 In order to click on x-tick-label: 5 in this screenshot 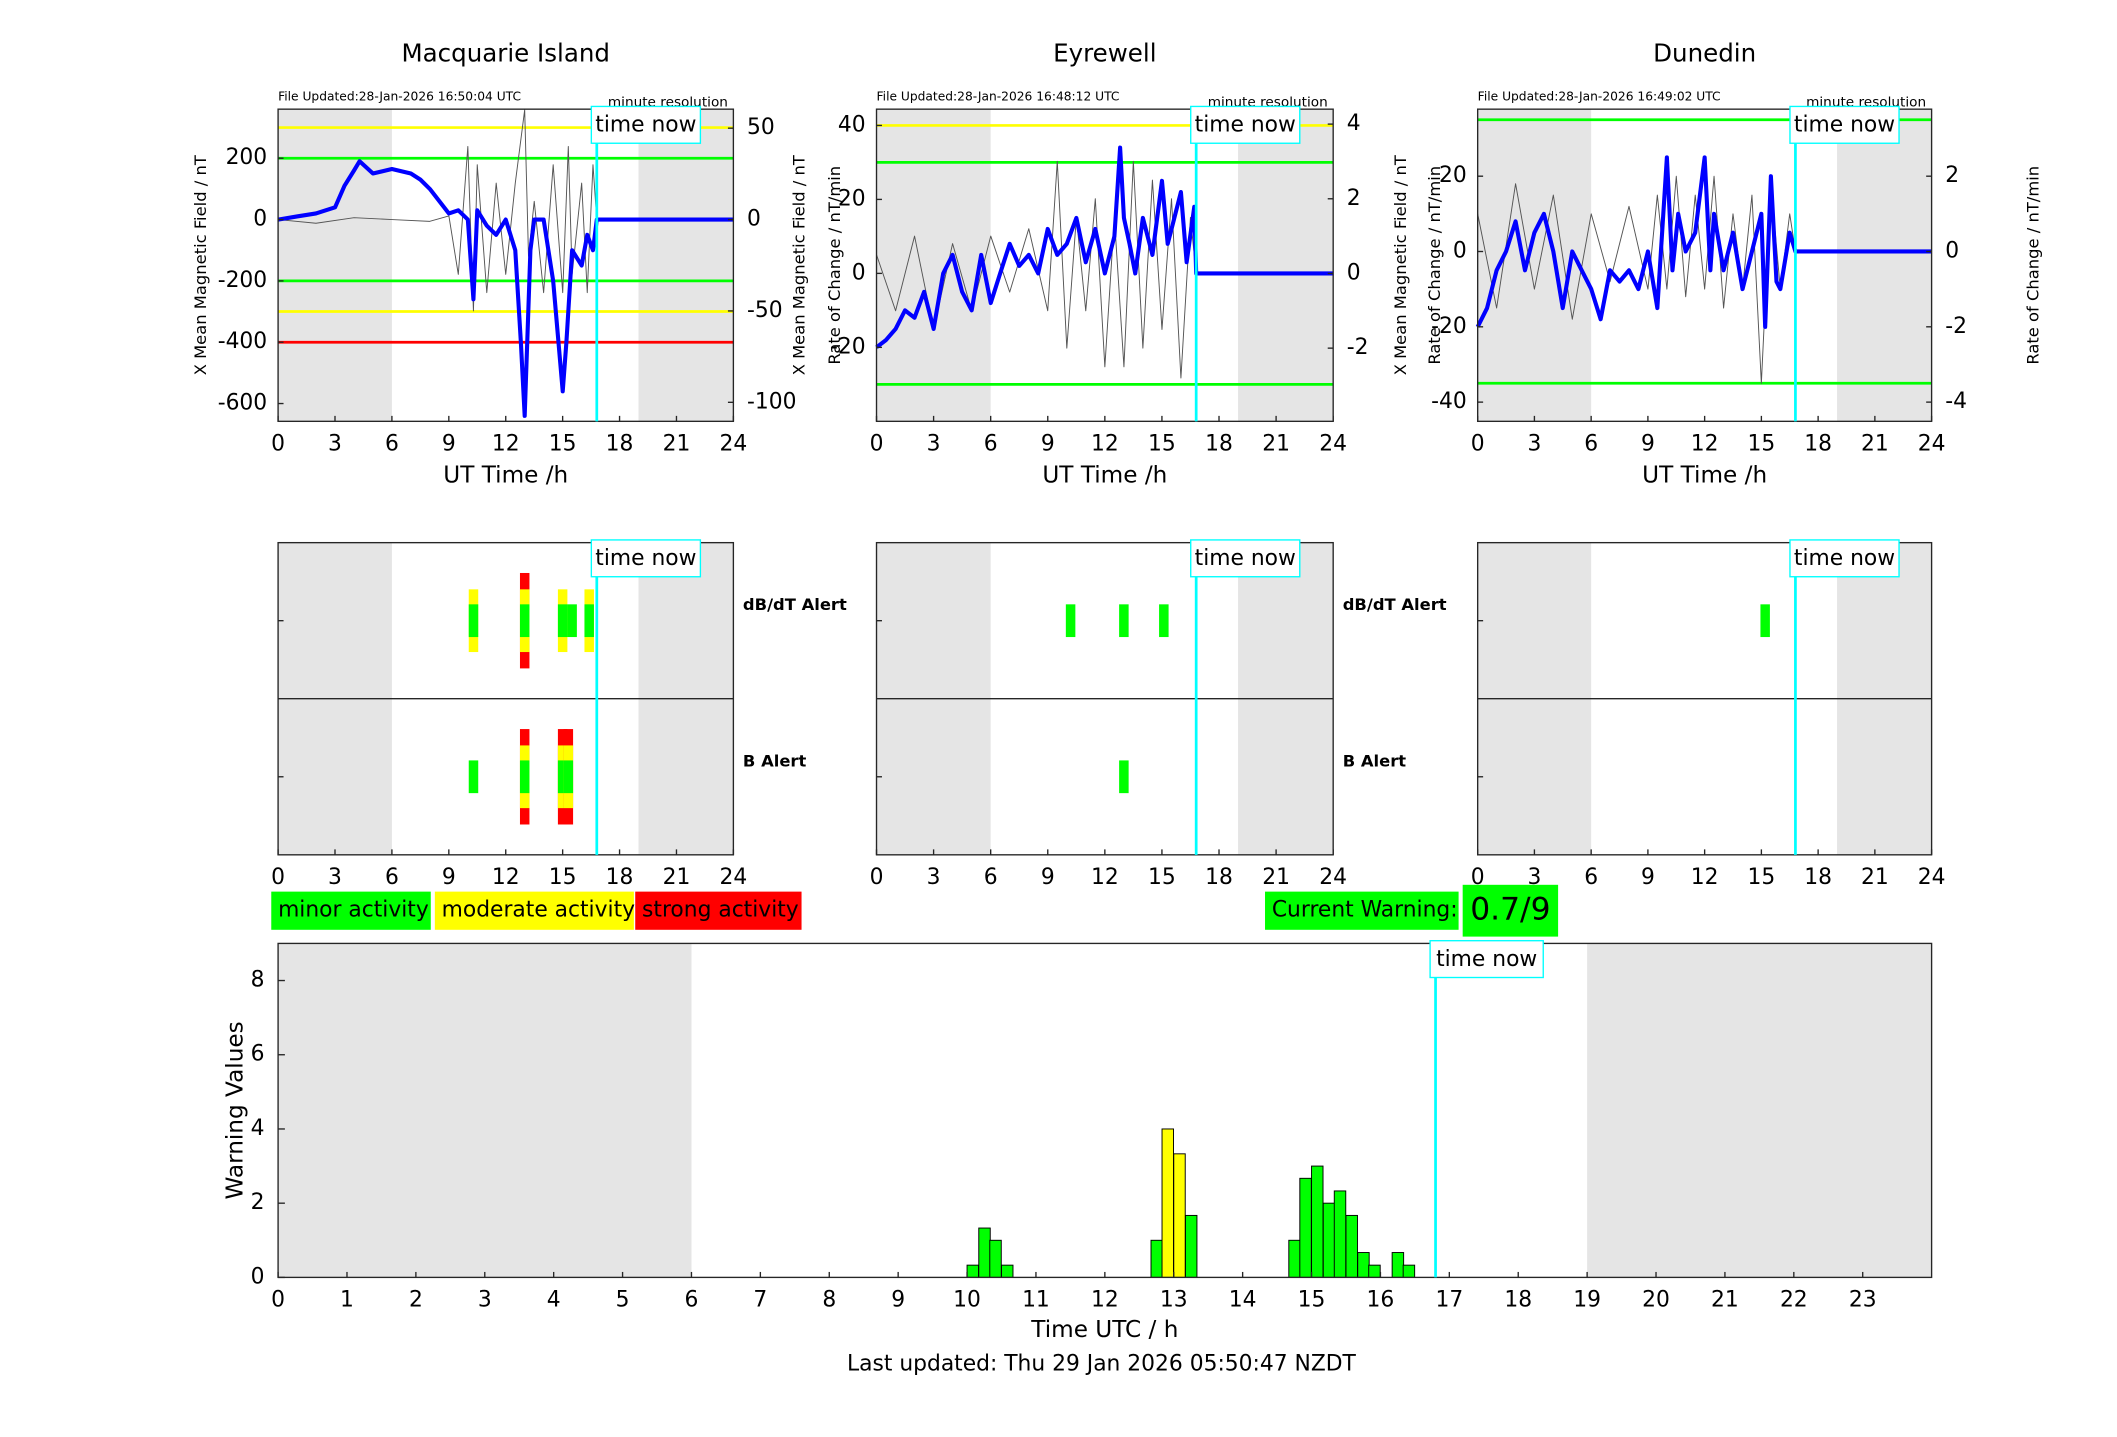, I will do `click(623, 1300)`.